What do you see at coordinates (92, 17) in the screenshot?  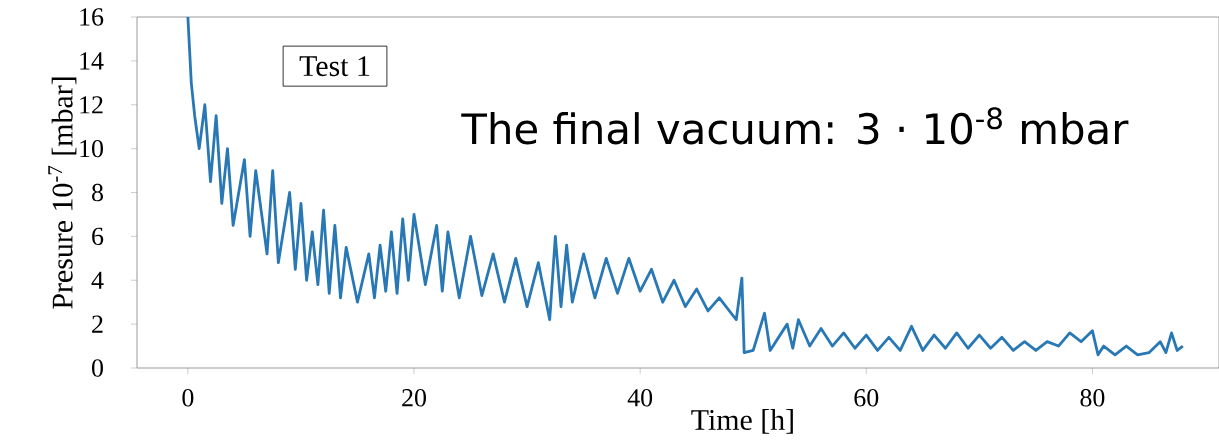 I see `y-tick-label: 16` at bounding box center [92, 17].